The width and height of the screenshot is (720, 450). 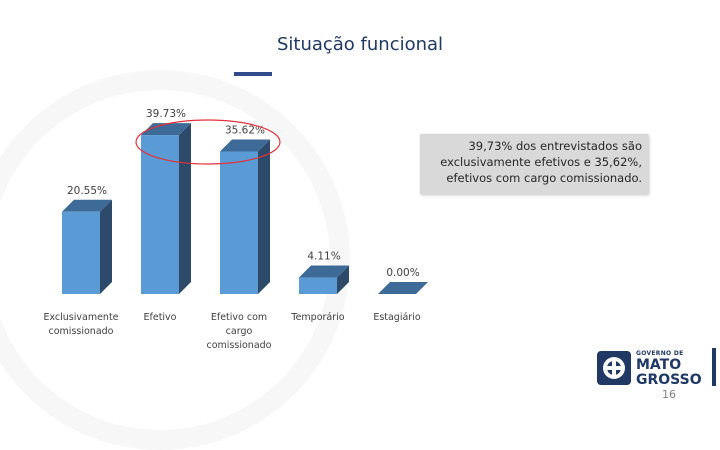 What do you see at coordinates (245, 131) in the screenshot?
I see `data-label: 35.62%` at bounding box center [245, 131].